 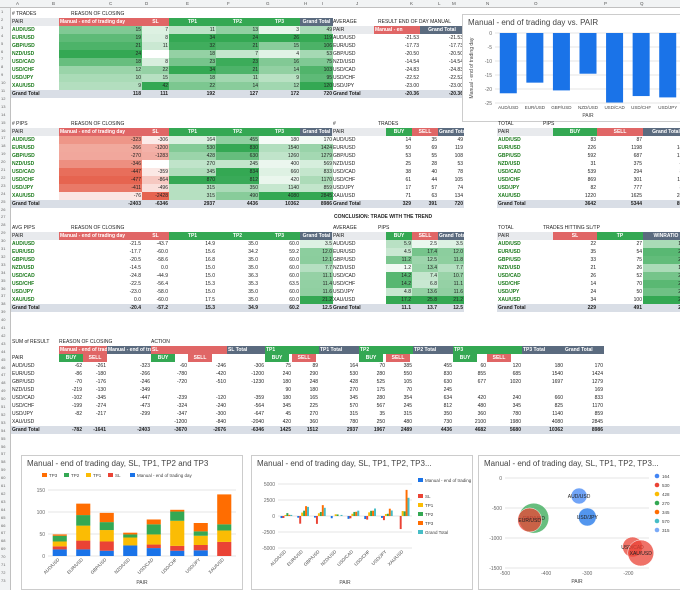 What do you see at coordinates (3, 312) in the screenshot?
I see `row-number: 39` at bounding box center [3, 312].